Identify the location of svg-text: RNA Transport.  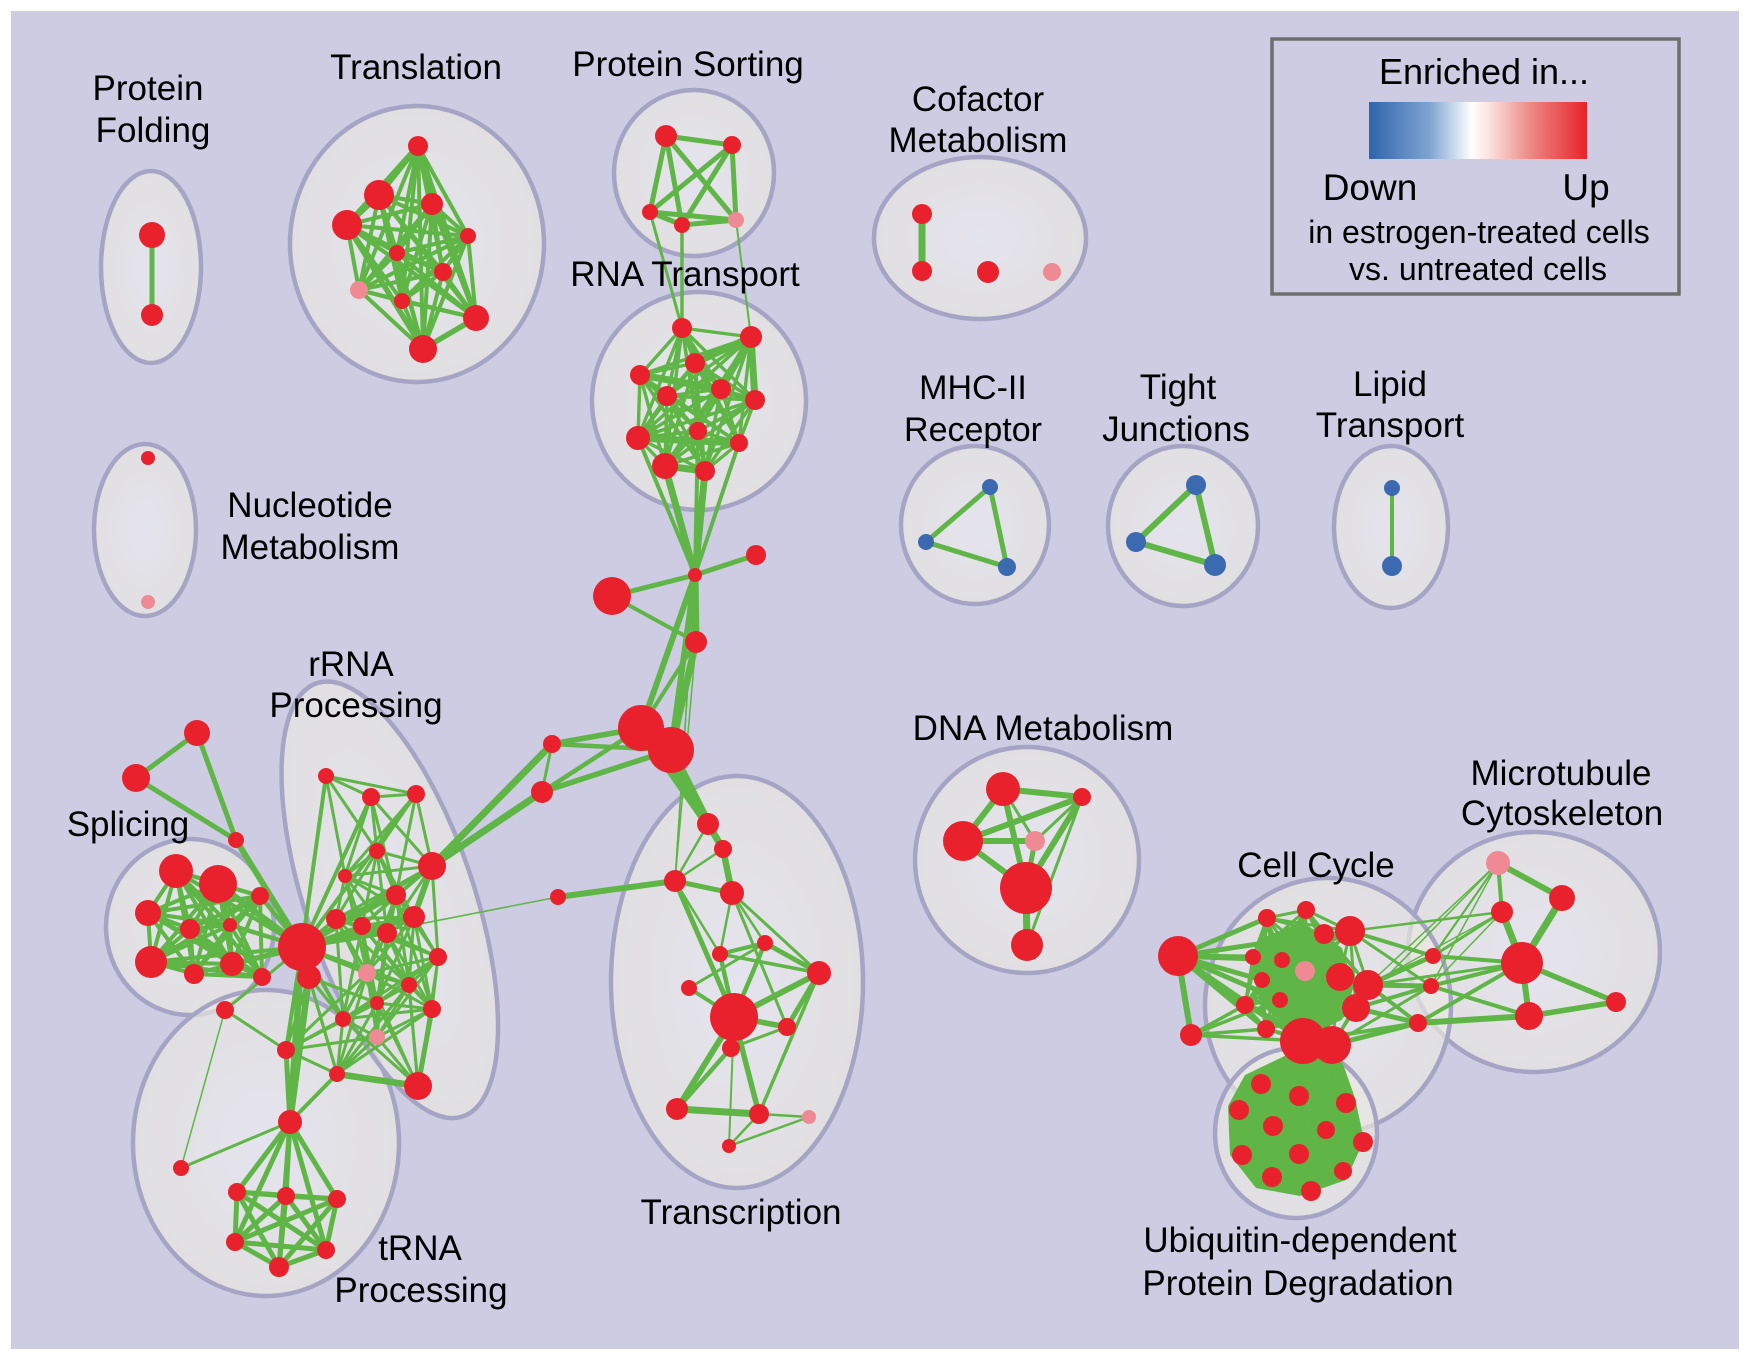
(685, 274).